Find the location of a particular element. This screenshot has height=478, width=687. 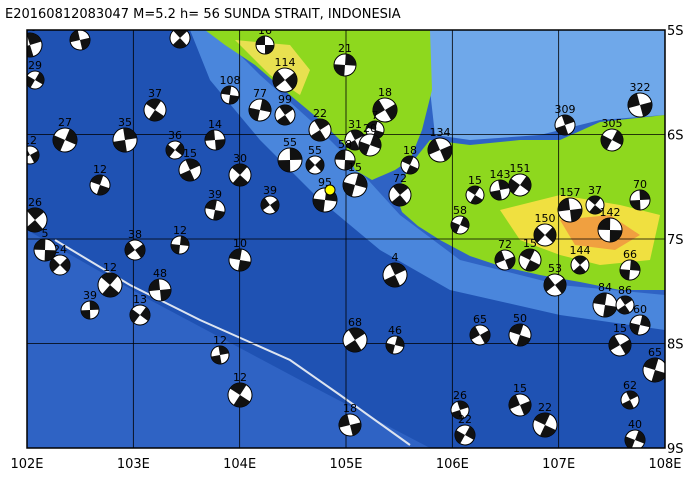

depth-label: 65 is located at coordinates (655, 352).